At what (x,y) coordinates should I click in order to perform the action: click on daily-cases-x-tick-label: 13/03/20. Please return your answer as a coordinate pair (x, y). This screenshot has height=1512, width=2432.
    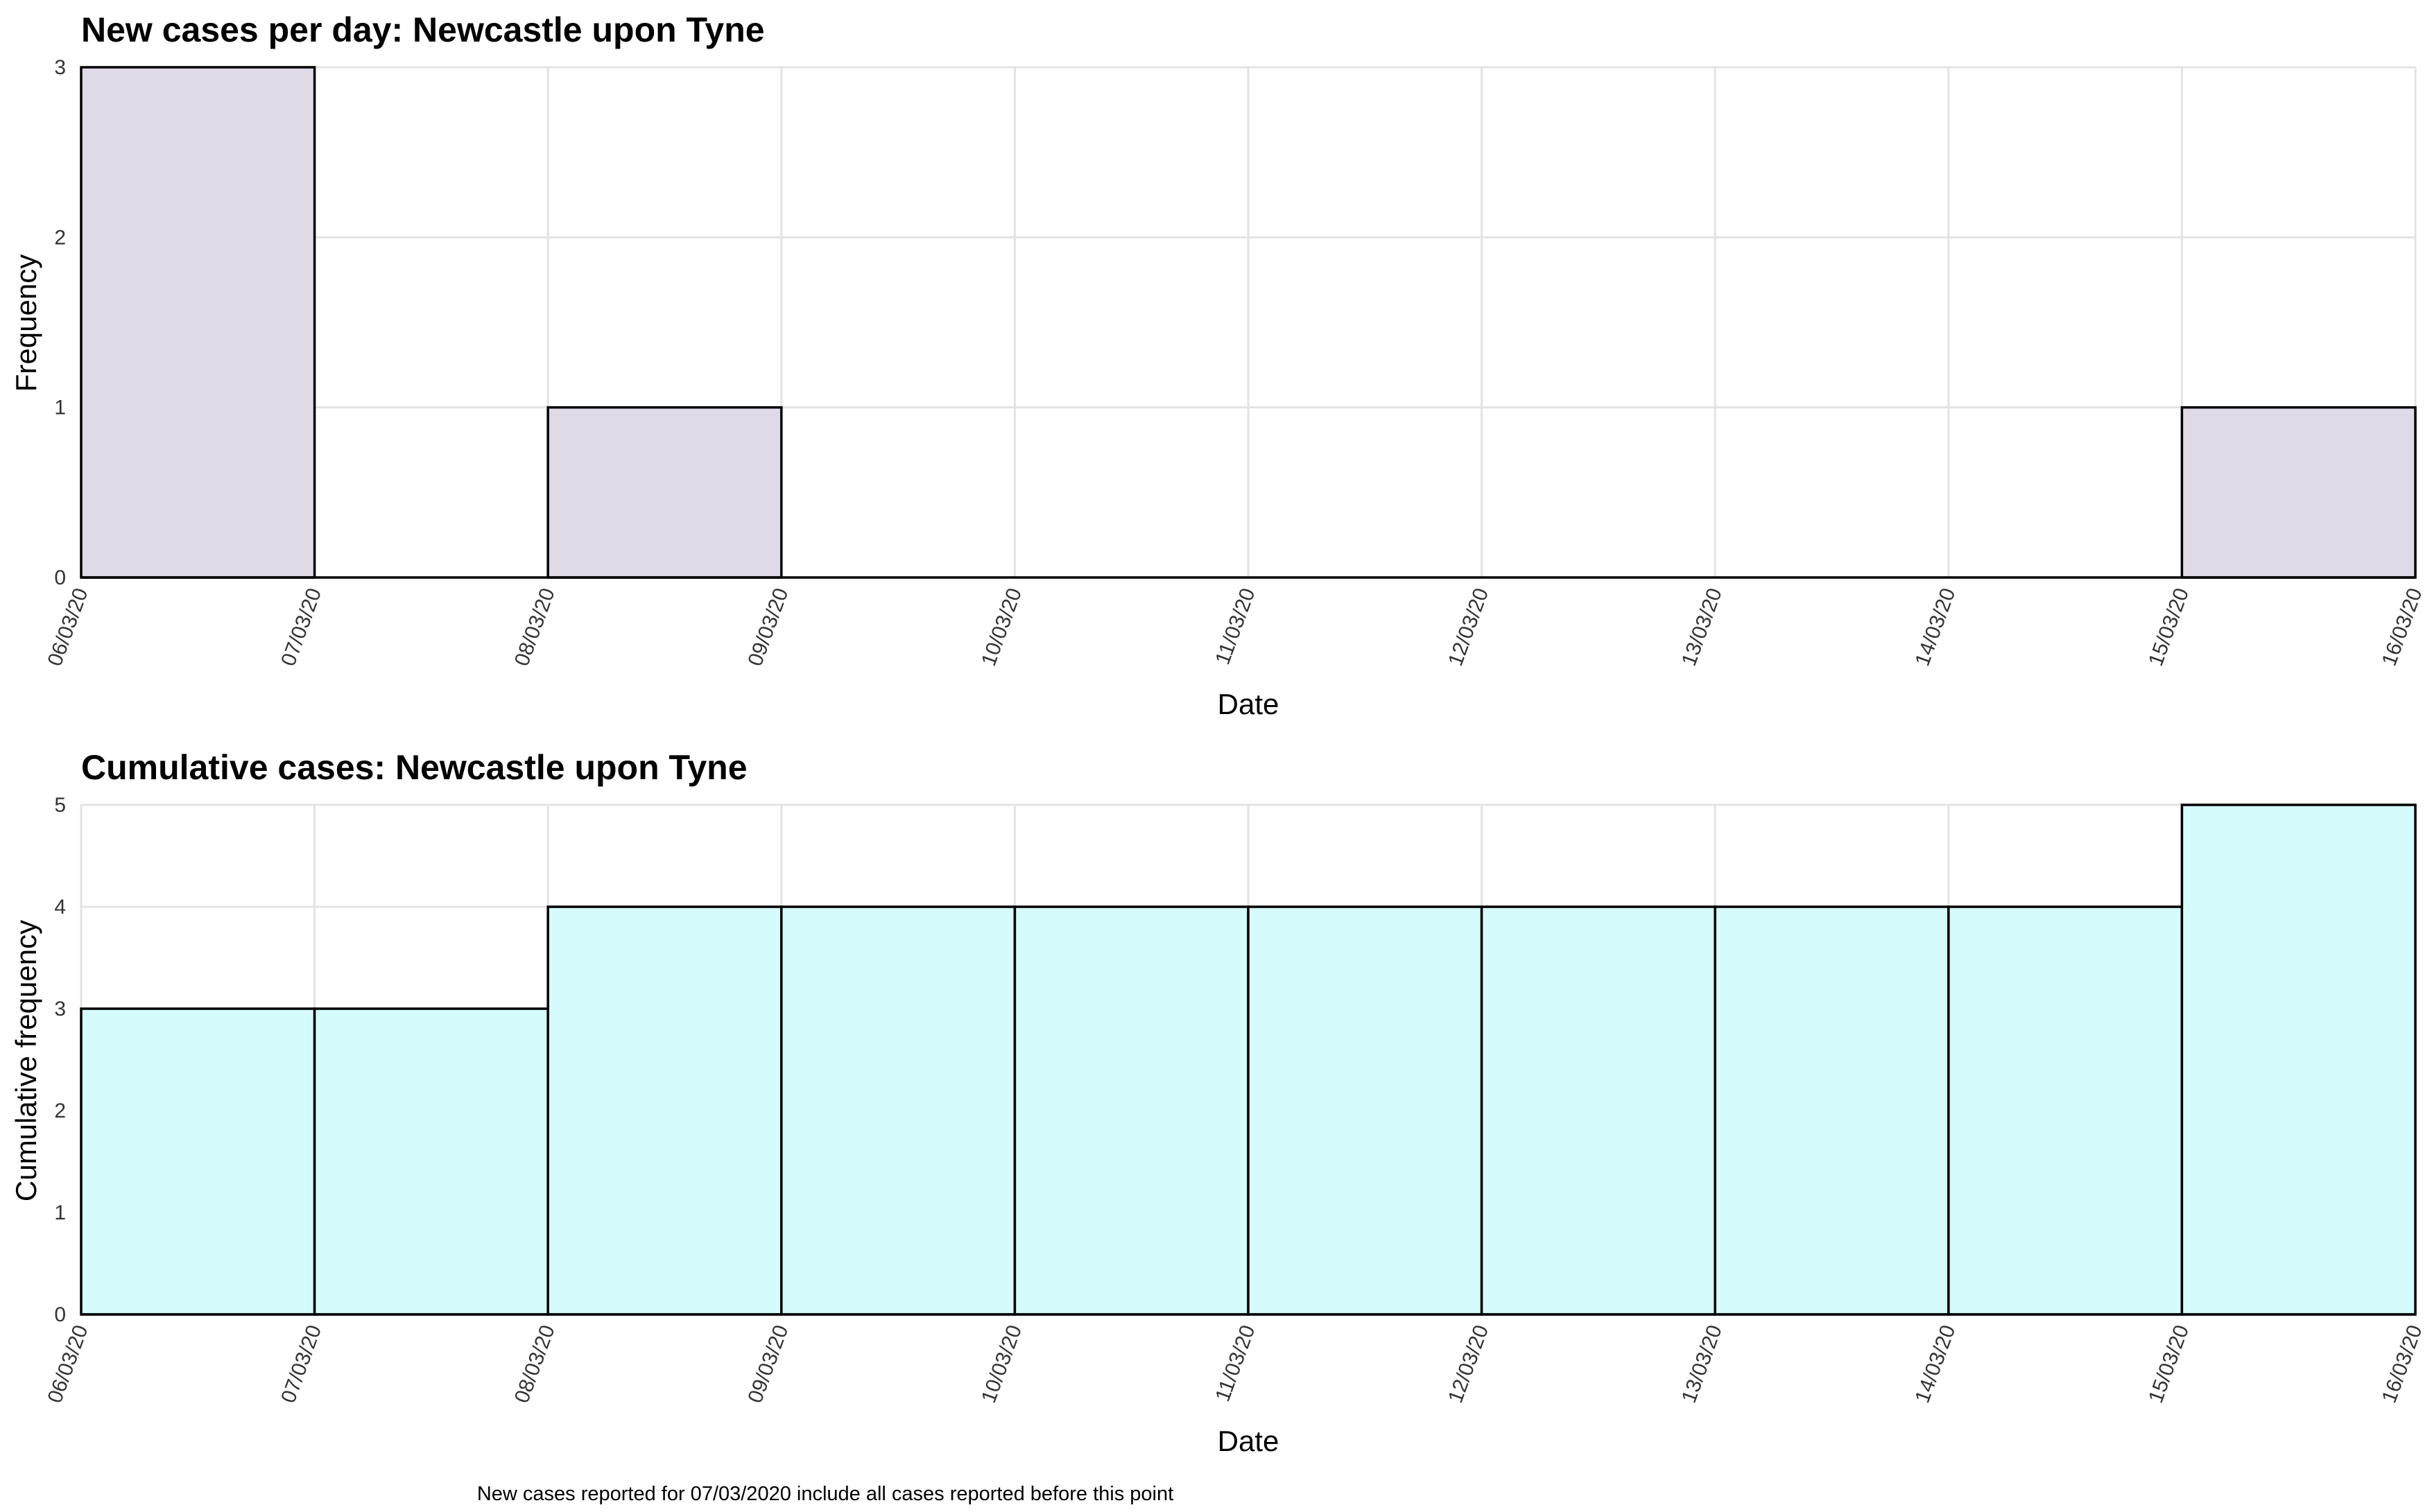
    Looking at the image, I should click on (1702, 627).